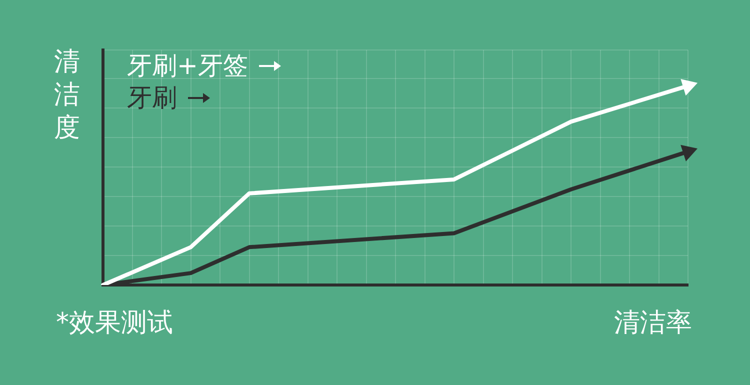  Describe the element at coordinates (653, 323) in the screenshot. I see `x-axis-title: 清洁率` at that location.